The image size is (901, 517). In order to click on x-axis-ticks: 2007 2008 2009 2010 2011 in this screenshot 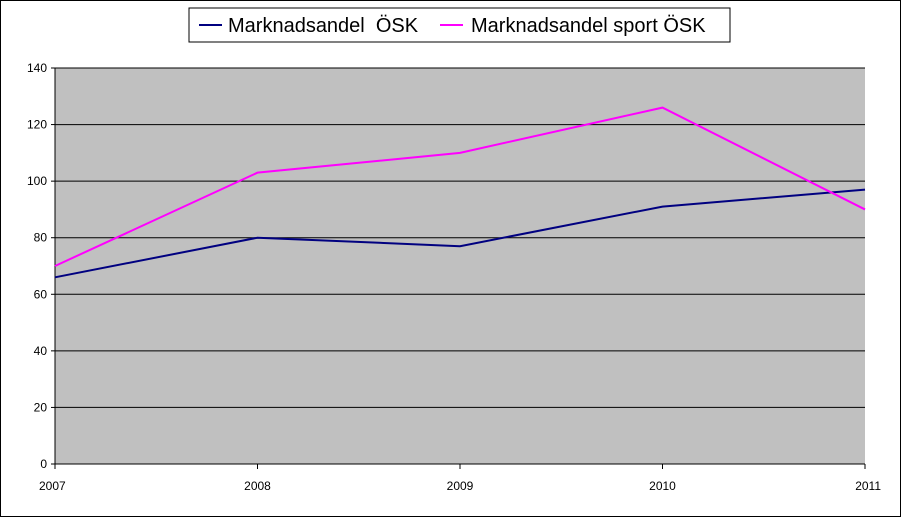, I will do `click(460, 478)`.